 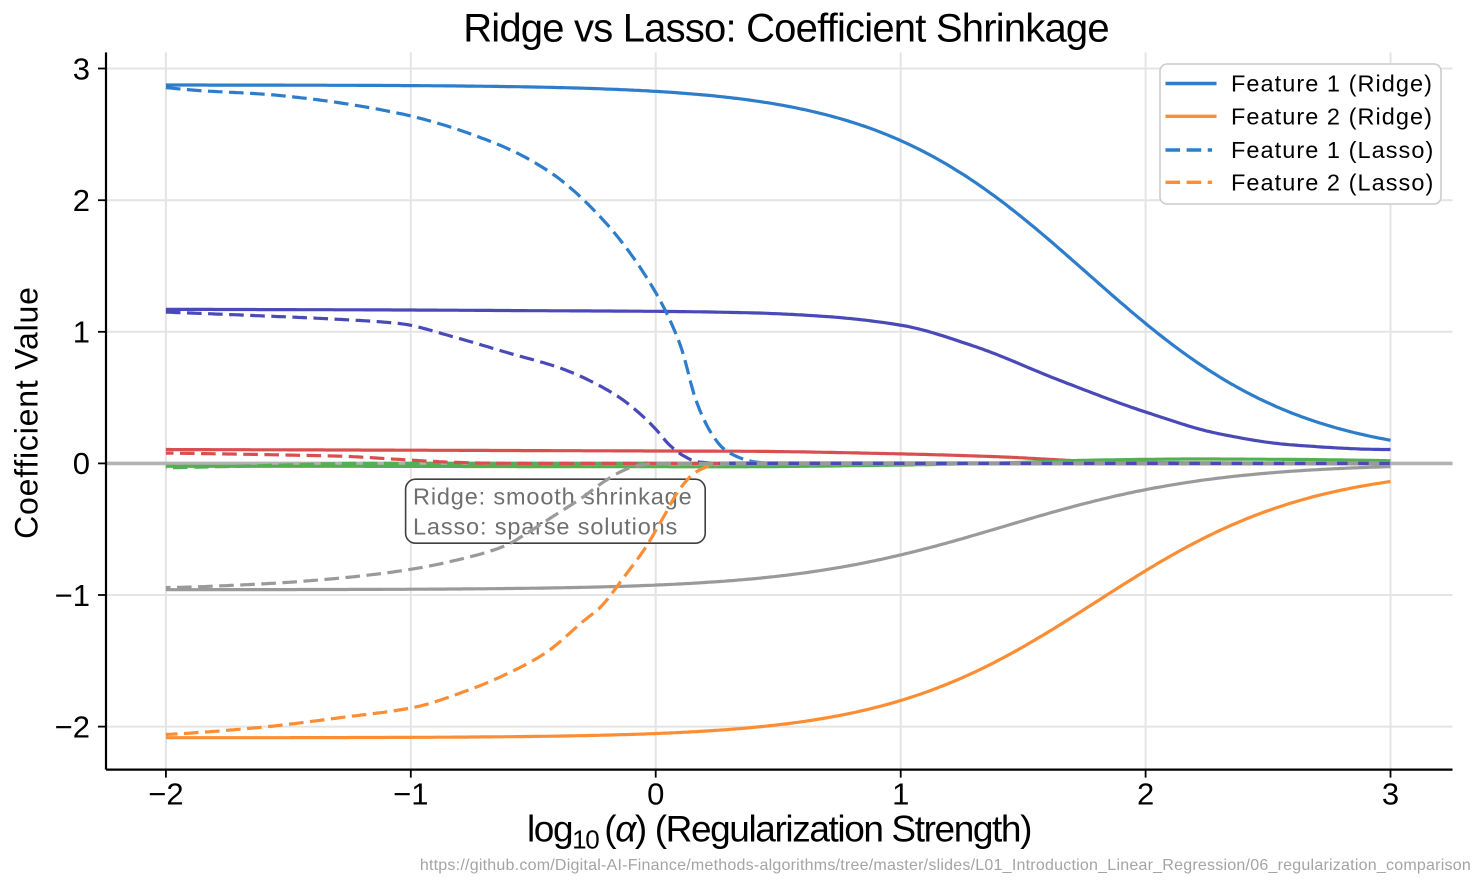 I want to click on svg-text: Lasso: sparse solutions, so click(x=545, y=527).